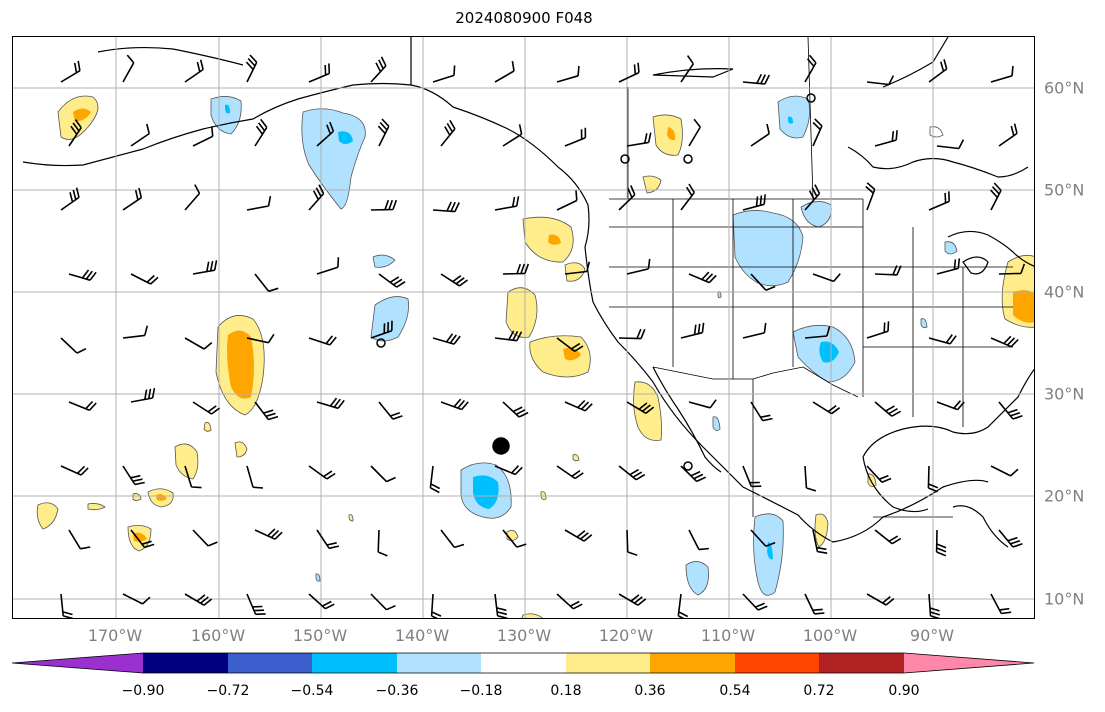 Image resolution: width=1105 pixels, height=712 pixels. I want to click on colorbar-outline, so click(523, 663).